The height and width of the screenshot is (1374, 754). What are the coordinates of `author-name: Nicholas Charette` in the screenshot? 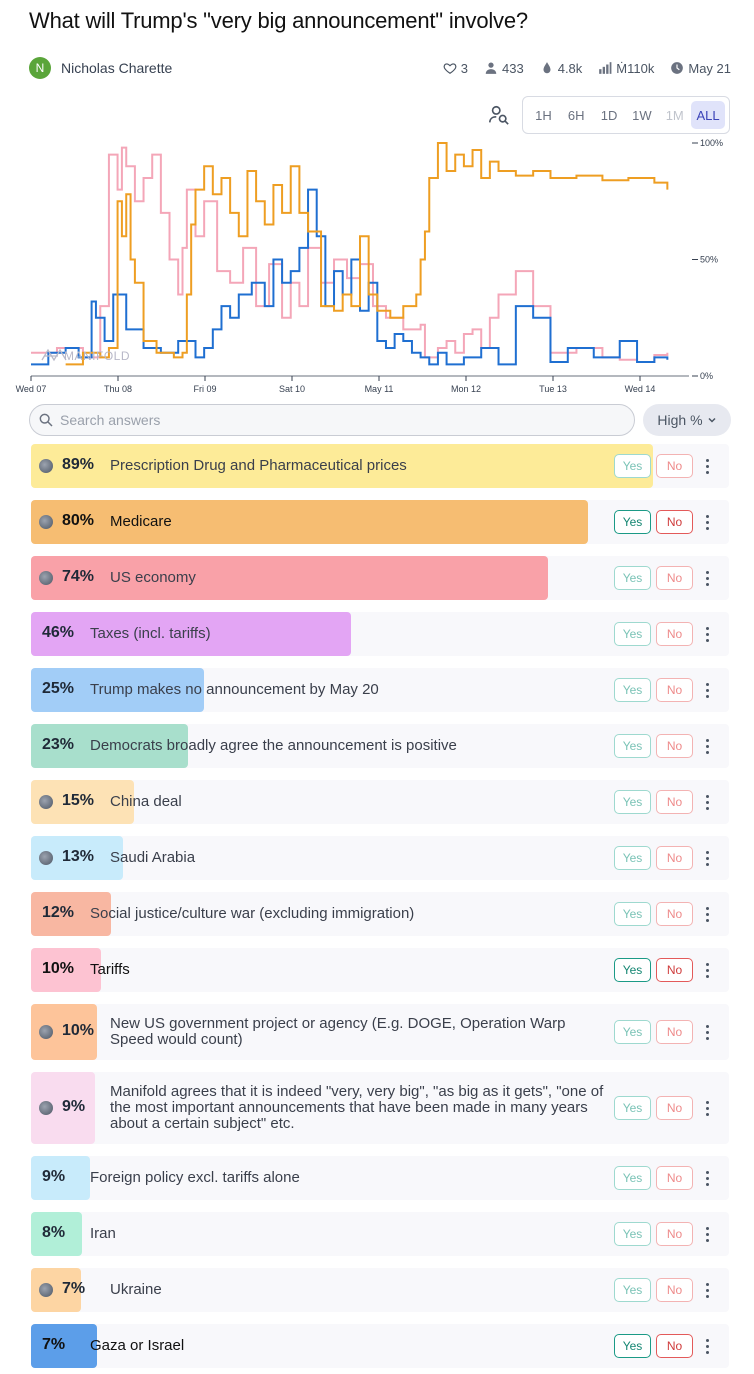 It's located at (117, 68).